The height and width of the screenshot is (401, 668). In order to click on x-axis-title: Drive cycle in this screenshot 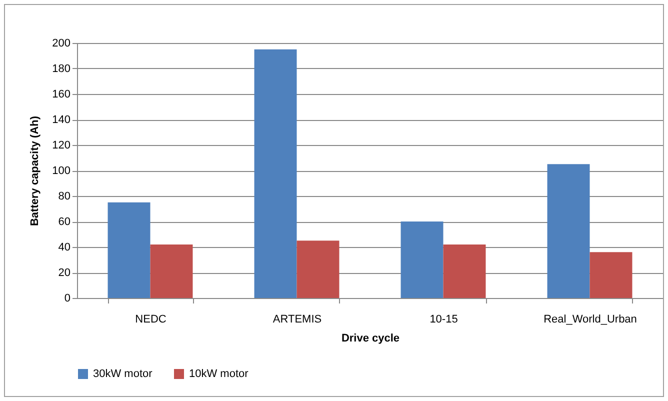, I will do `click(370, 338)`.